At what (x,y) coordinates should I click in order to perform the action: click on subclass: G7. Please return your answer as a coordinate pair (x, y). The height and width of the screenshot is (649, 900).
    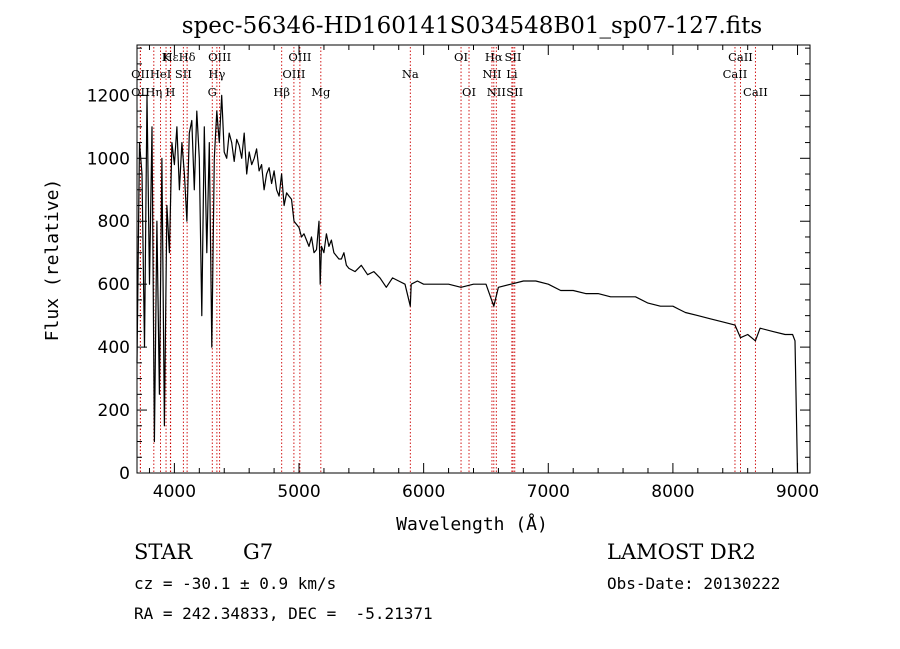
    Looking at the image, I should click on (258, 552).